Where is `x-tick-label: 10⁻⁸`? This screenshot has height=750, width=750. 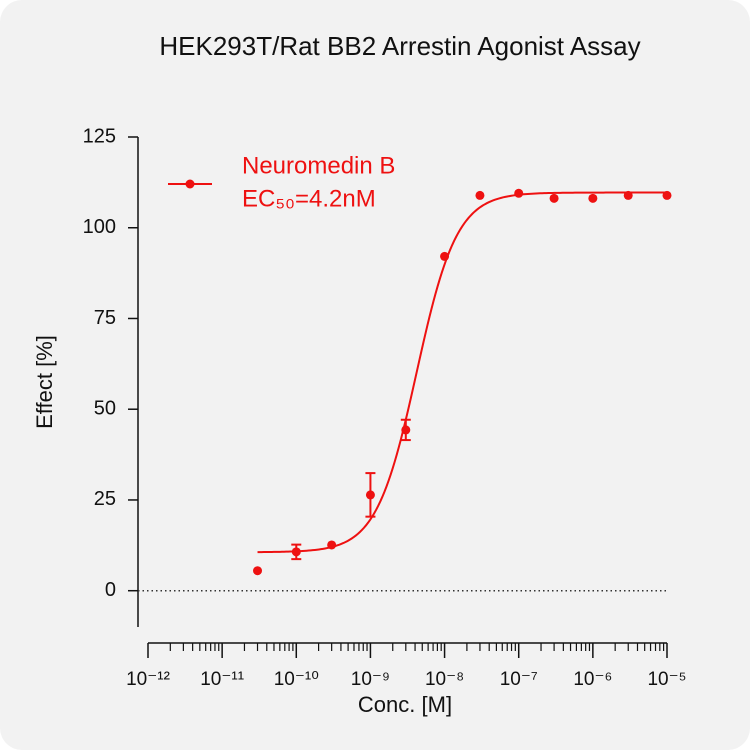 x-tick-label: 10⁻⁸ is located at coordinates (444, 679).